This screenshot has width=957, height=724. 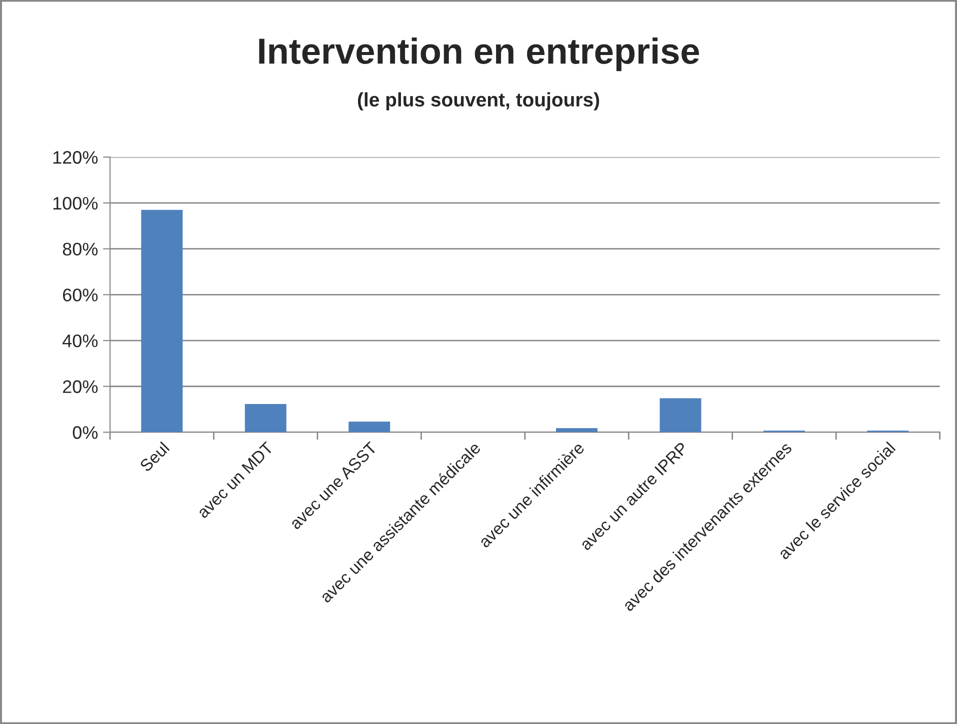 I want to click on y-tick-label: 0%, so click(x=85, y=432).